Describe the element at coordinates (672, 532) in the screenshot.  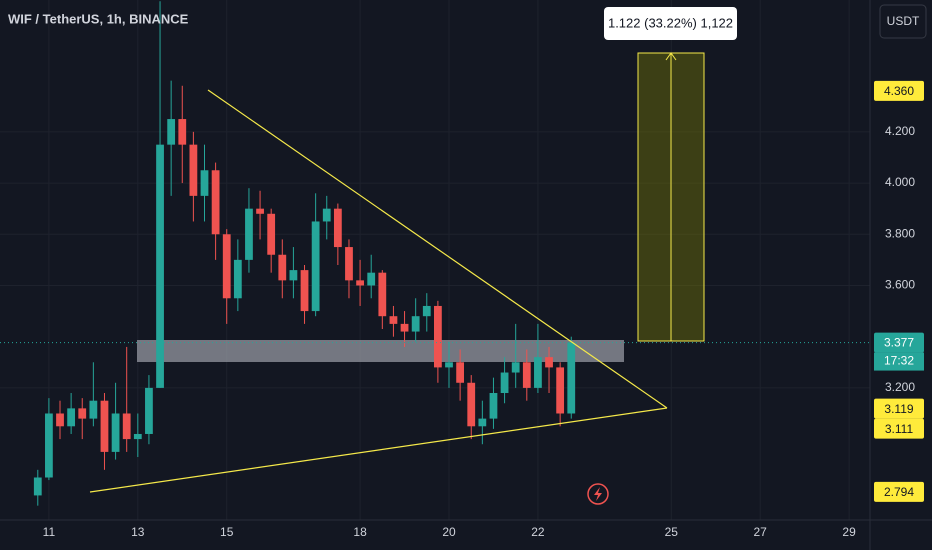
I see `x-tick-label: 25` at that location.